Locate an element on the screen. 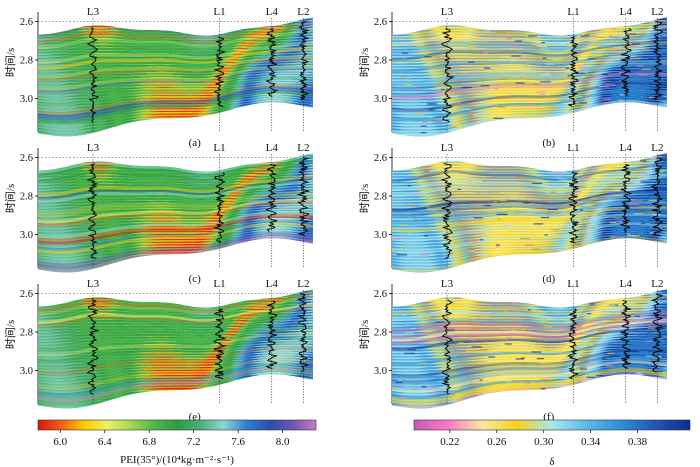  colorbar-tick-label: 7.2 is located at coordinates (194, 442).